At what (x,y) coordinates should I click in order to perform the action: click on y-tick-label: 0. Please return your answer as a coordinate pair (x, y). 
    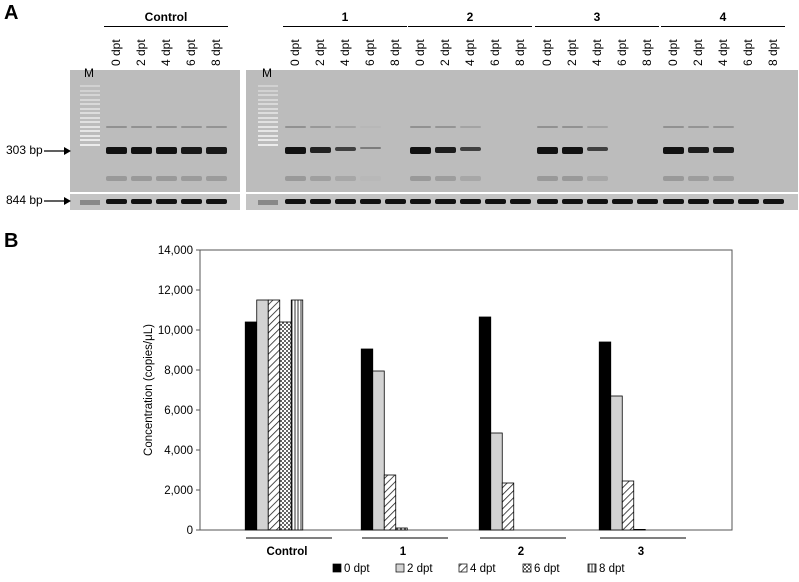
    Looking at the image, I should click on (190, 531).